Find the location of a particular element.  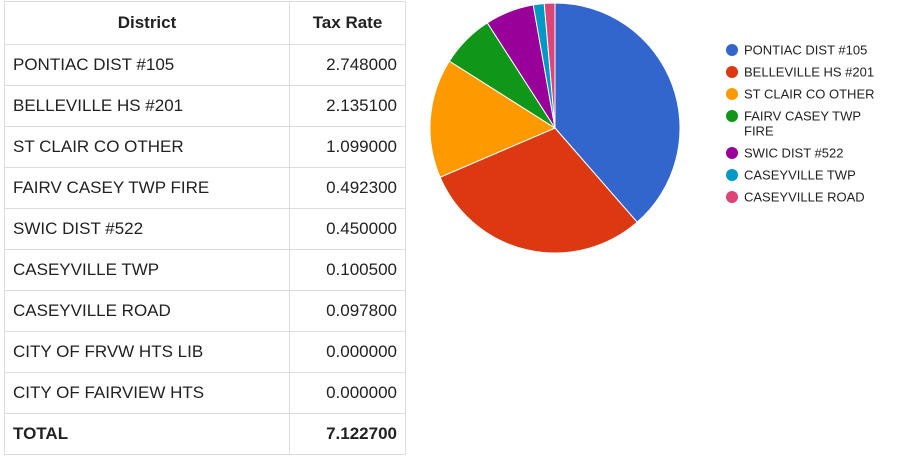

district-cell: CITY OF FRVW HTS LIB is located at coordinates (147, 352).